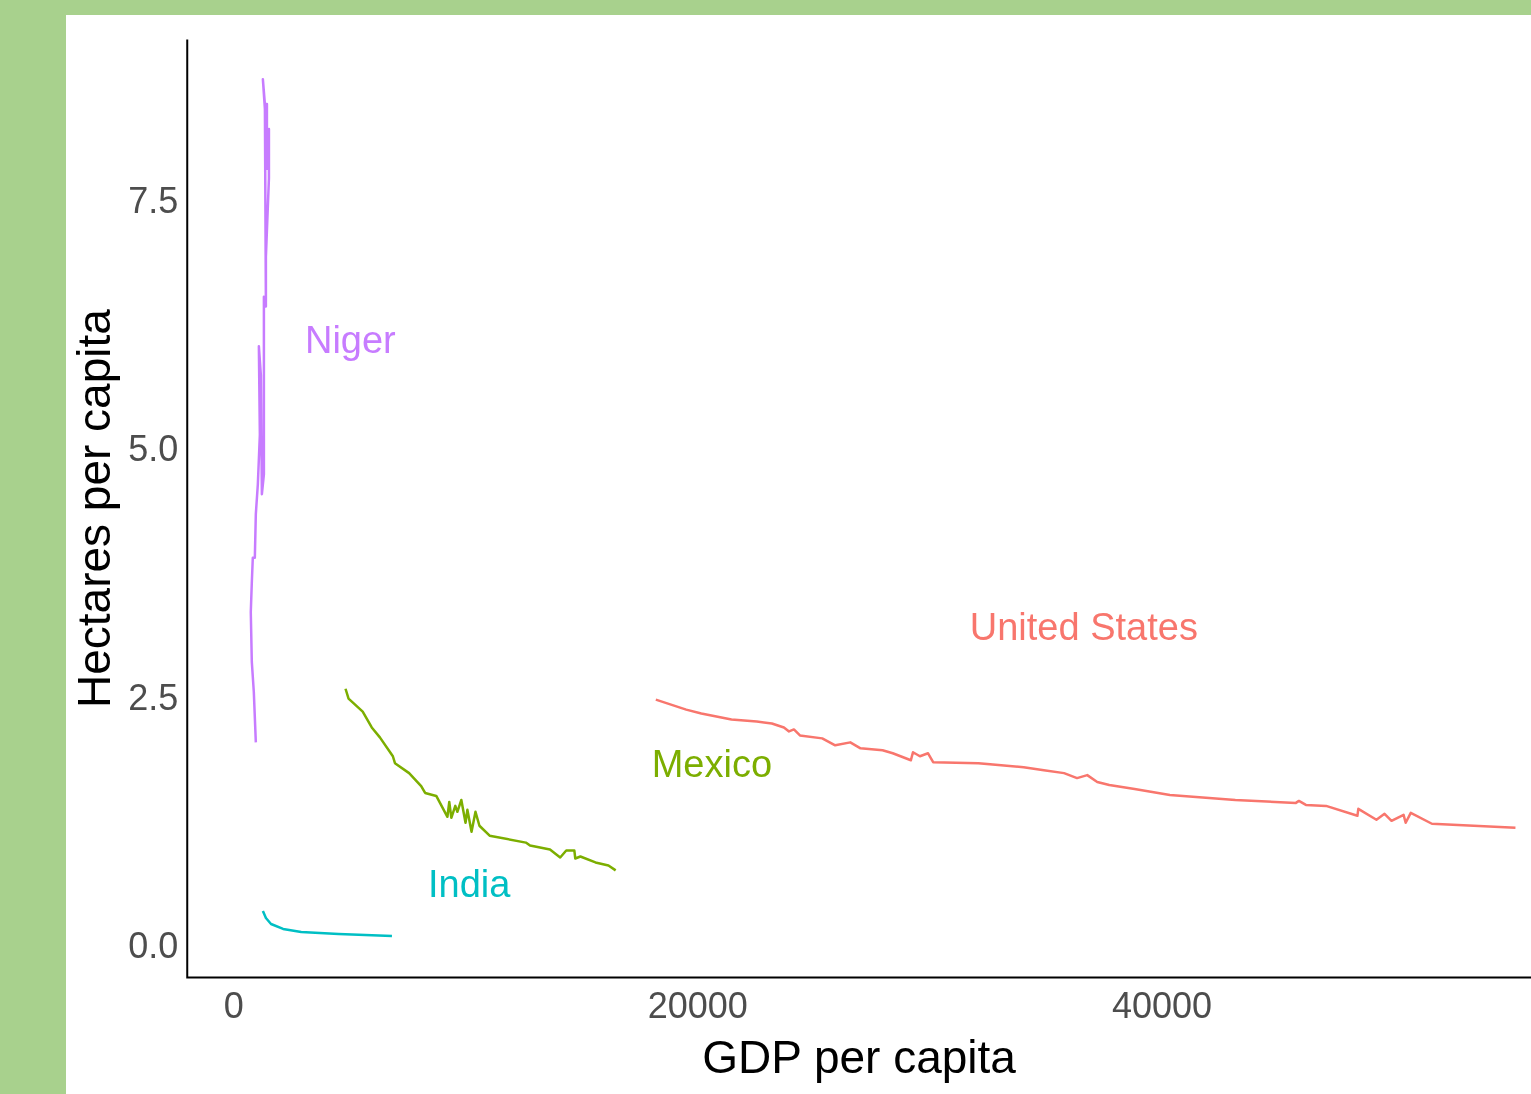 The height and width of the screenshot is (1094, 1531). I want to click on series-label: India, so click(469, 883).